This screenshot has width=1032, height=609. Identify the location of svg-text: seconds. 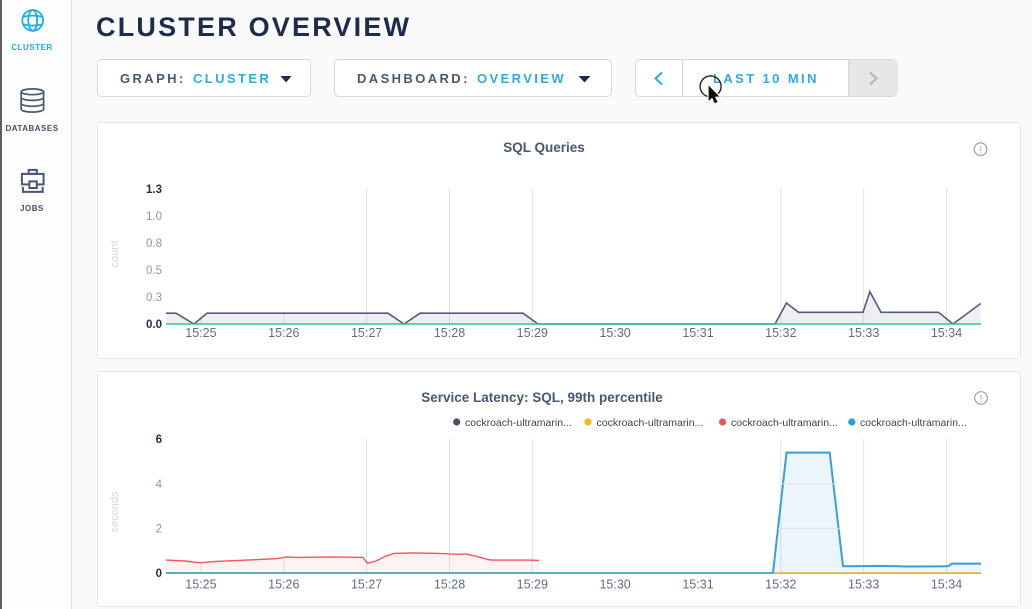
(115, 511).